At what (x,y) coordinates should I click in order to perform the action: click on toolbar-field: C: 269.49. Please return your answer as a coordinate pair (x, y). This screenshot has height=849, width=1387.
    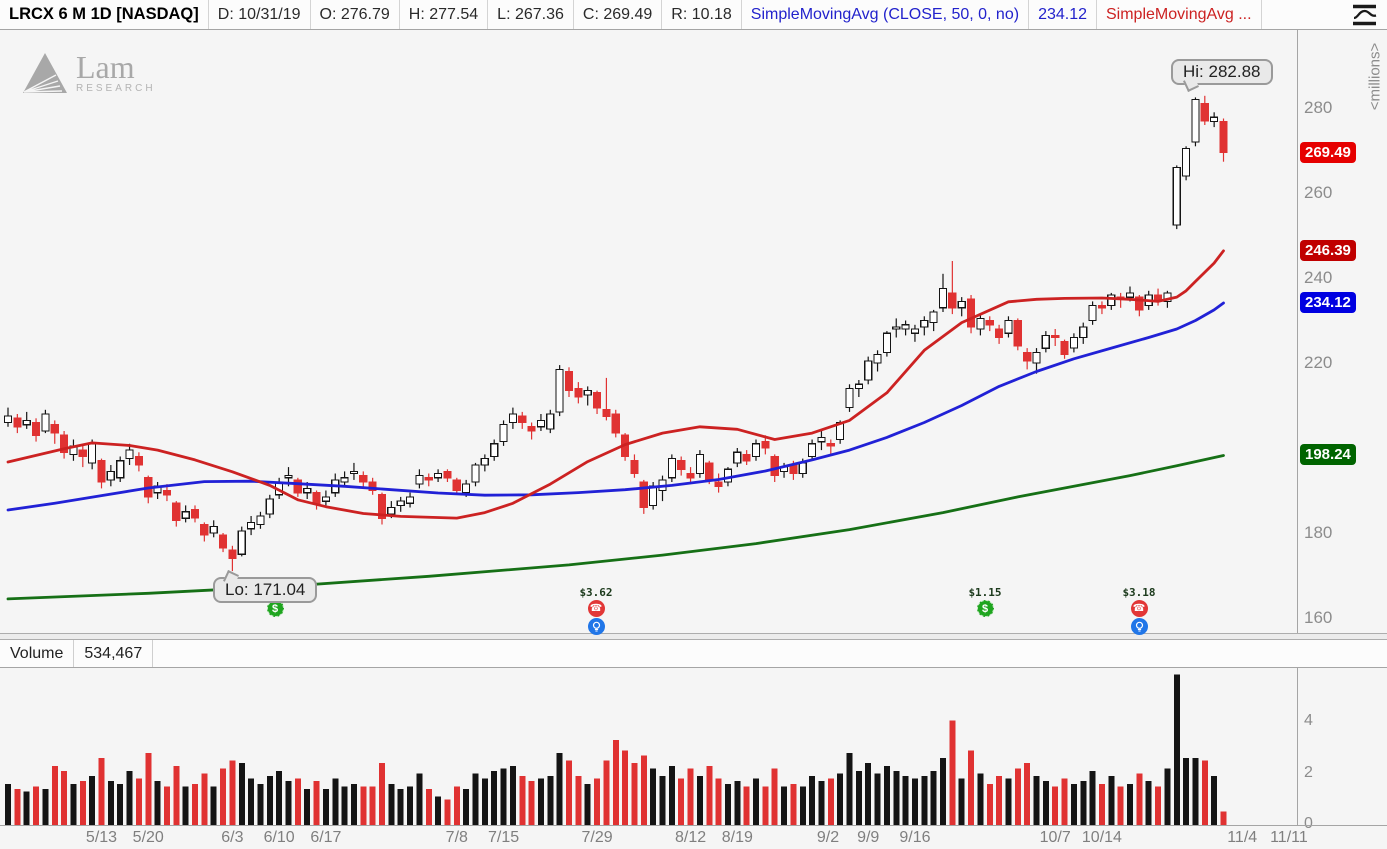
    Looking at the image, I should click on (618, 14).